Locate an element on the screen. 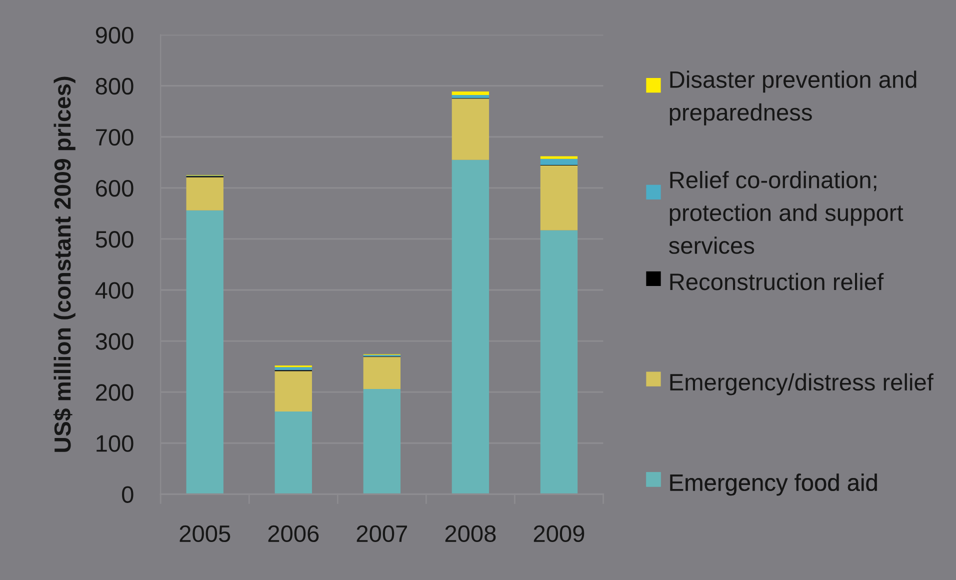 The width and height of the screenshot is (956, 580). legend-label: Disaster prevention and preparedness is located at coordinates (793, 98).